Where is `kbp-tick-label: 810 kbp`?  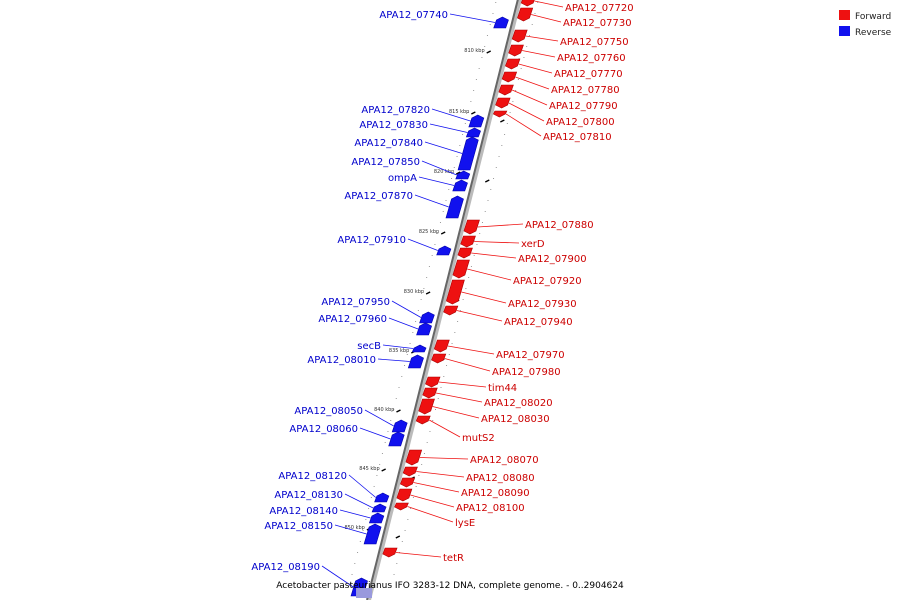 kbp-tick-label: 810 kbp is located at coordinates (474, 51).